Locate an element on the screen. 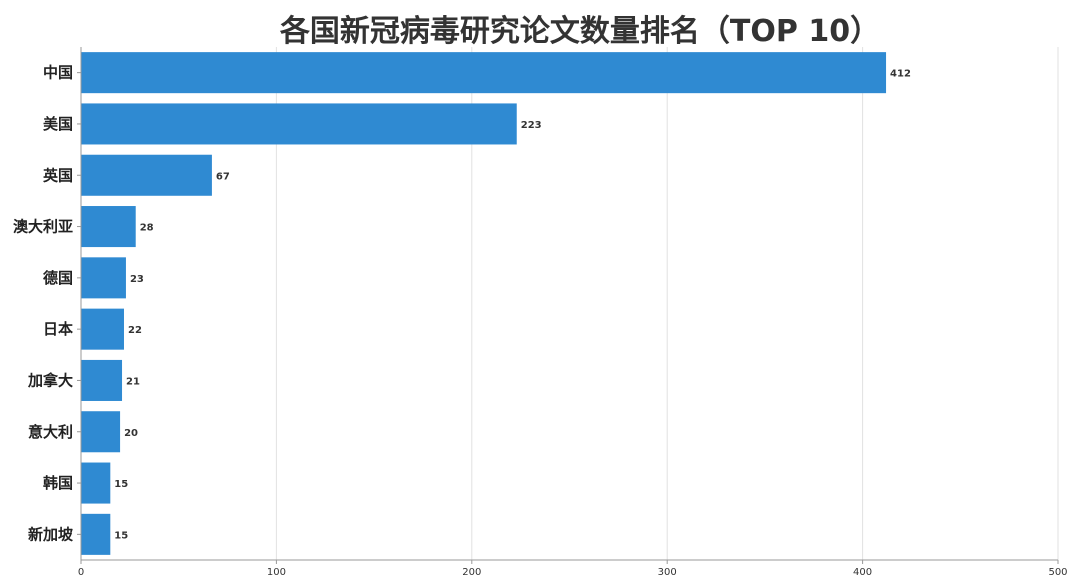 Image resolution: width=1080 pixels, height=585 pixels. value-label: 21 is located at coordinates (133, 381).